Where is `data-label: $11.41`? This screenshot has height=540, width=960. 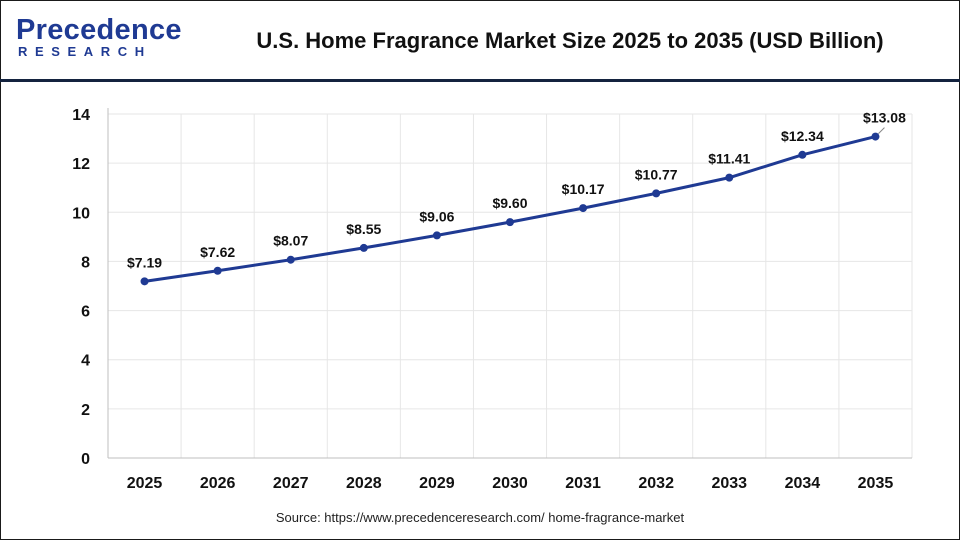
data-label: $11.41 is located at coordinates (729, 159).